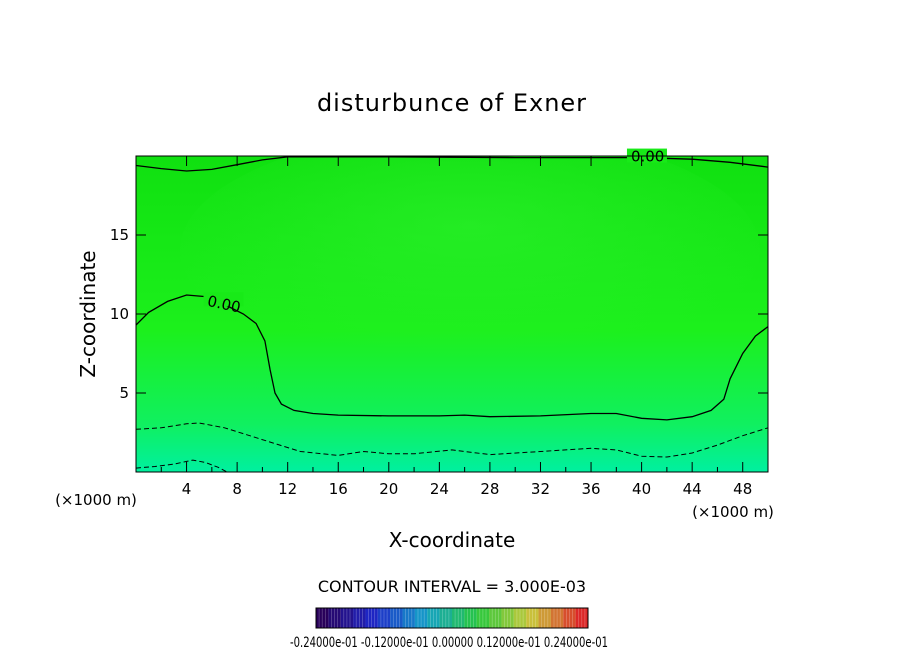  Describe the element at coordinates (452, 586) in the screenshot. I see `contour-interval-text: CONTOUR INTERVAL = 3.000E-03` at that location.